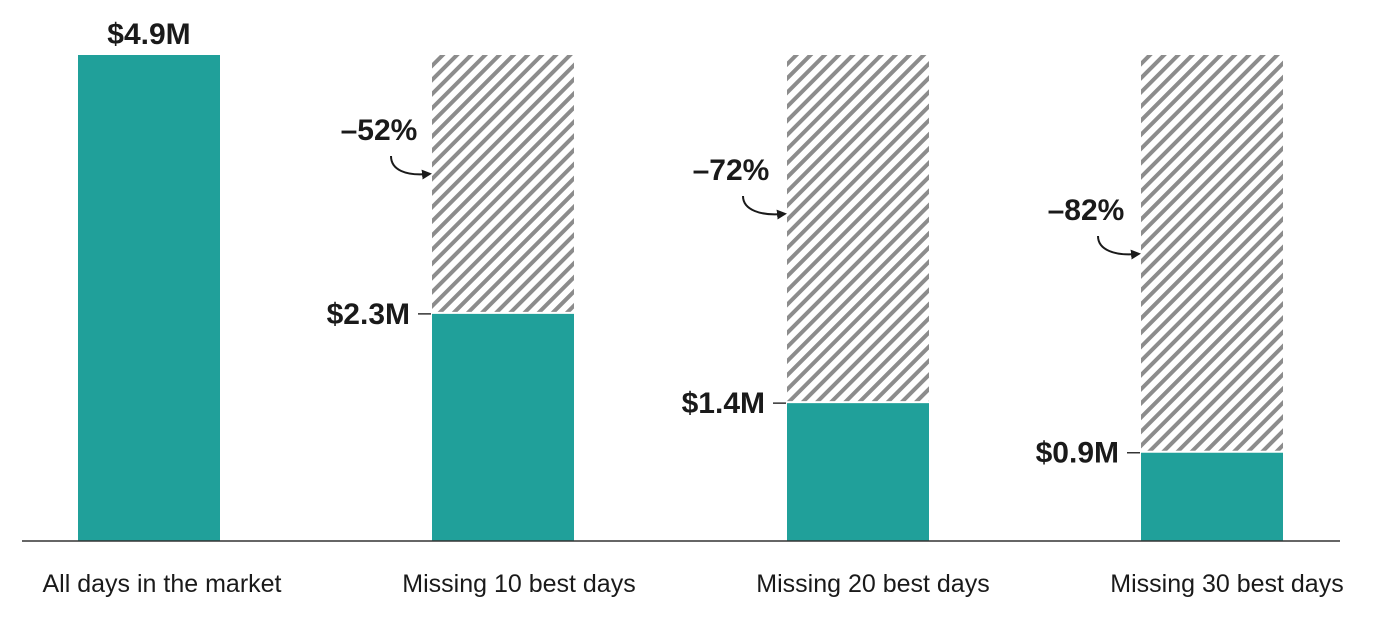  Describe the element at coordinates (148, 34) in the screenshot. I see `value-label-0: $4.9M` at that location.